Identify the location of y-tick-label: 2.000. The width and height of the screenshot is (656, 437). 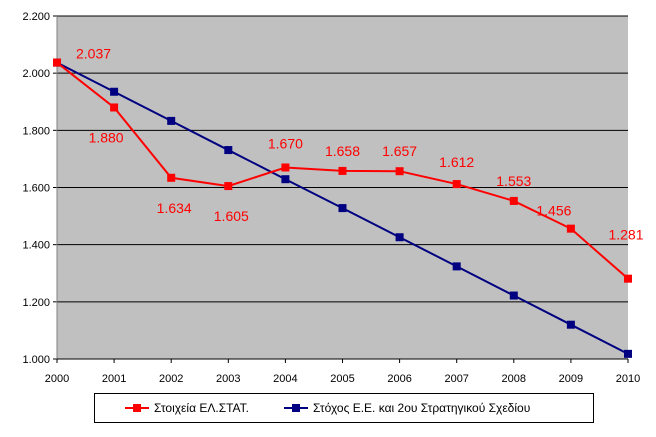
(36, 74).